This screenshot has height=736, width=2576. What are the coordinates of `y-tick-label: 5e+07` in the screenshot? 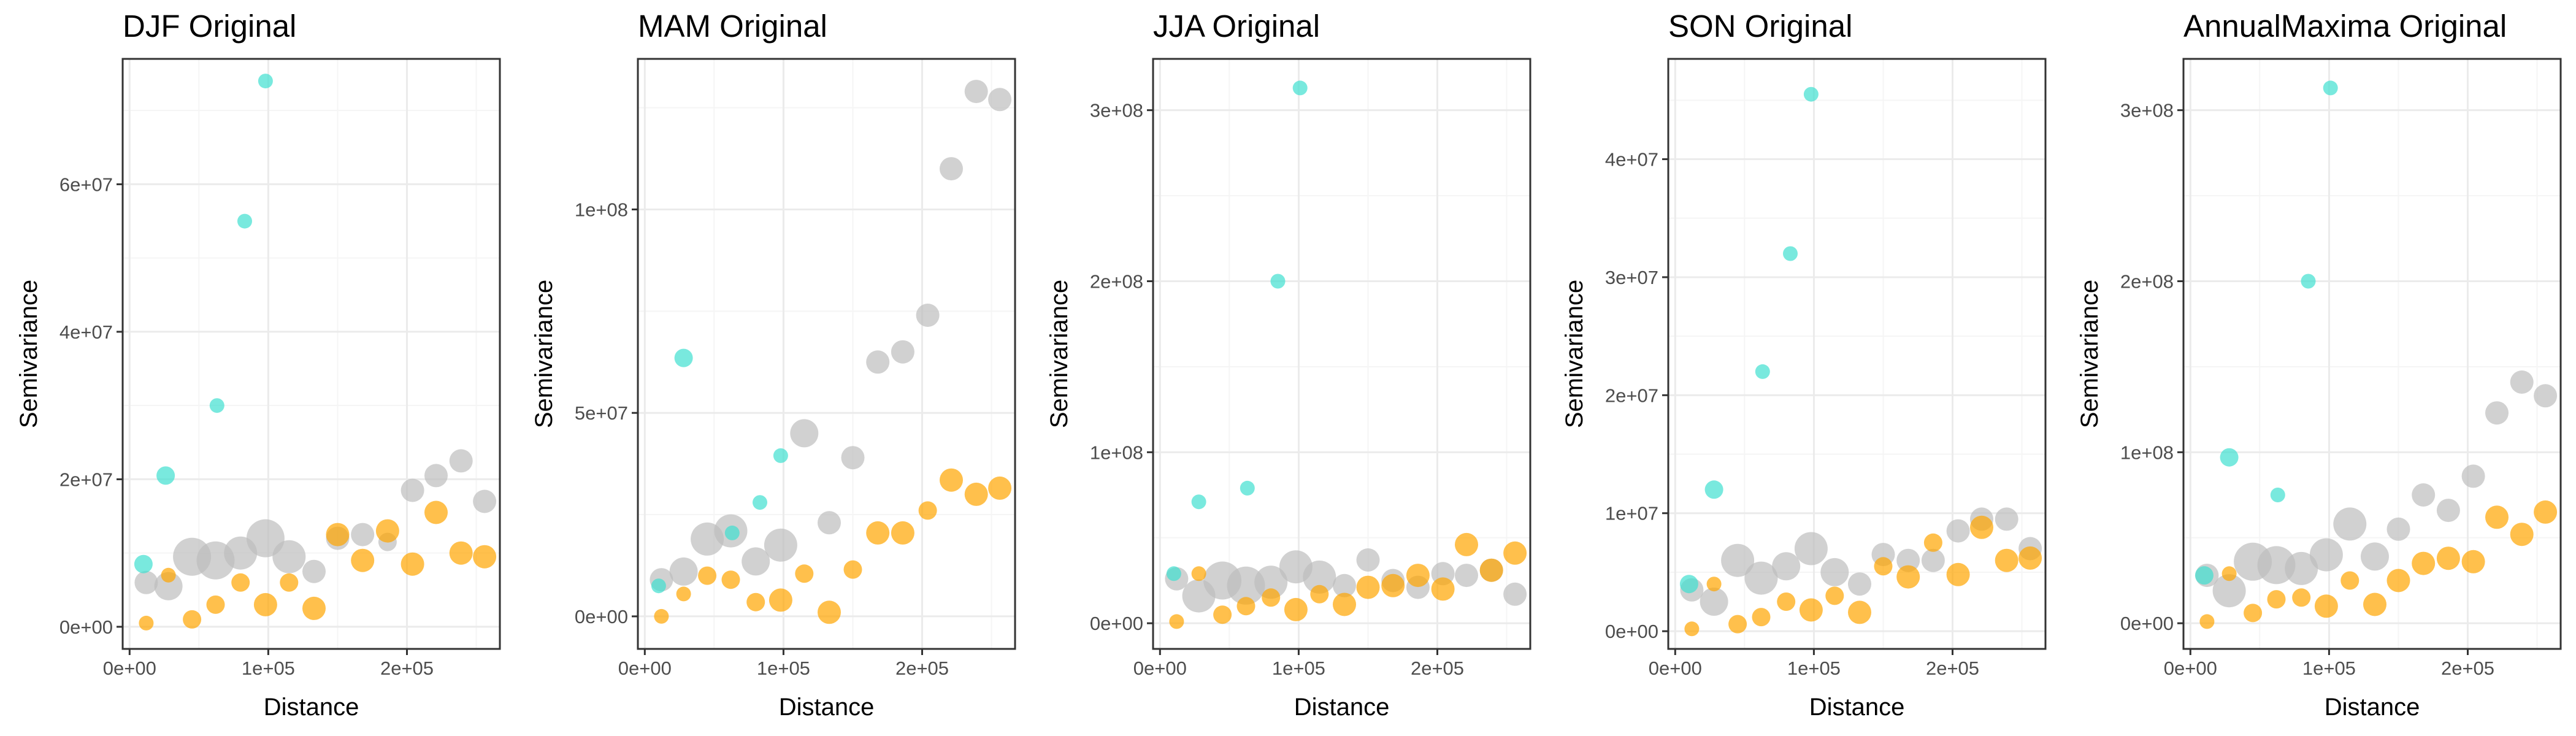 It's located at (601, 413).